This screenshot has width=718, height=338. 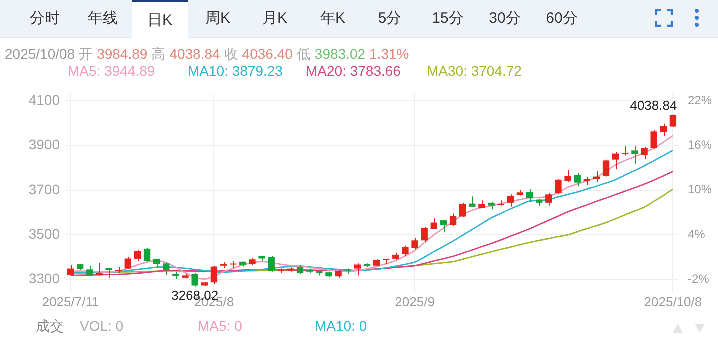 What do you see at coordinates (71, 302) in the screenshot?
I see `x-tick-label: 2025/7/11` at bounding box center [71, 302].